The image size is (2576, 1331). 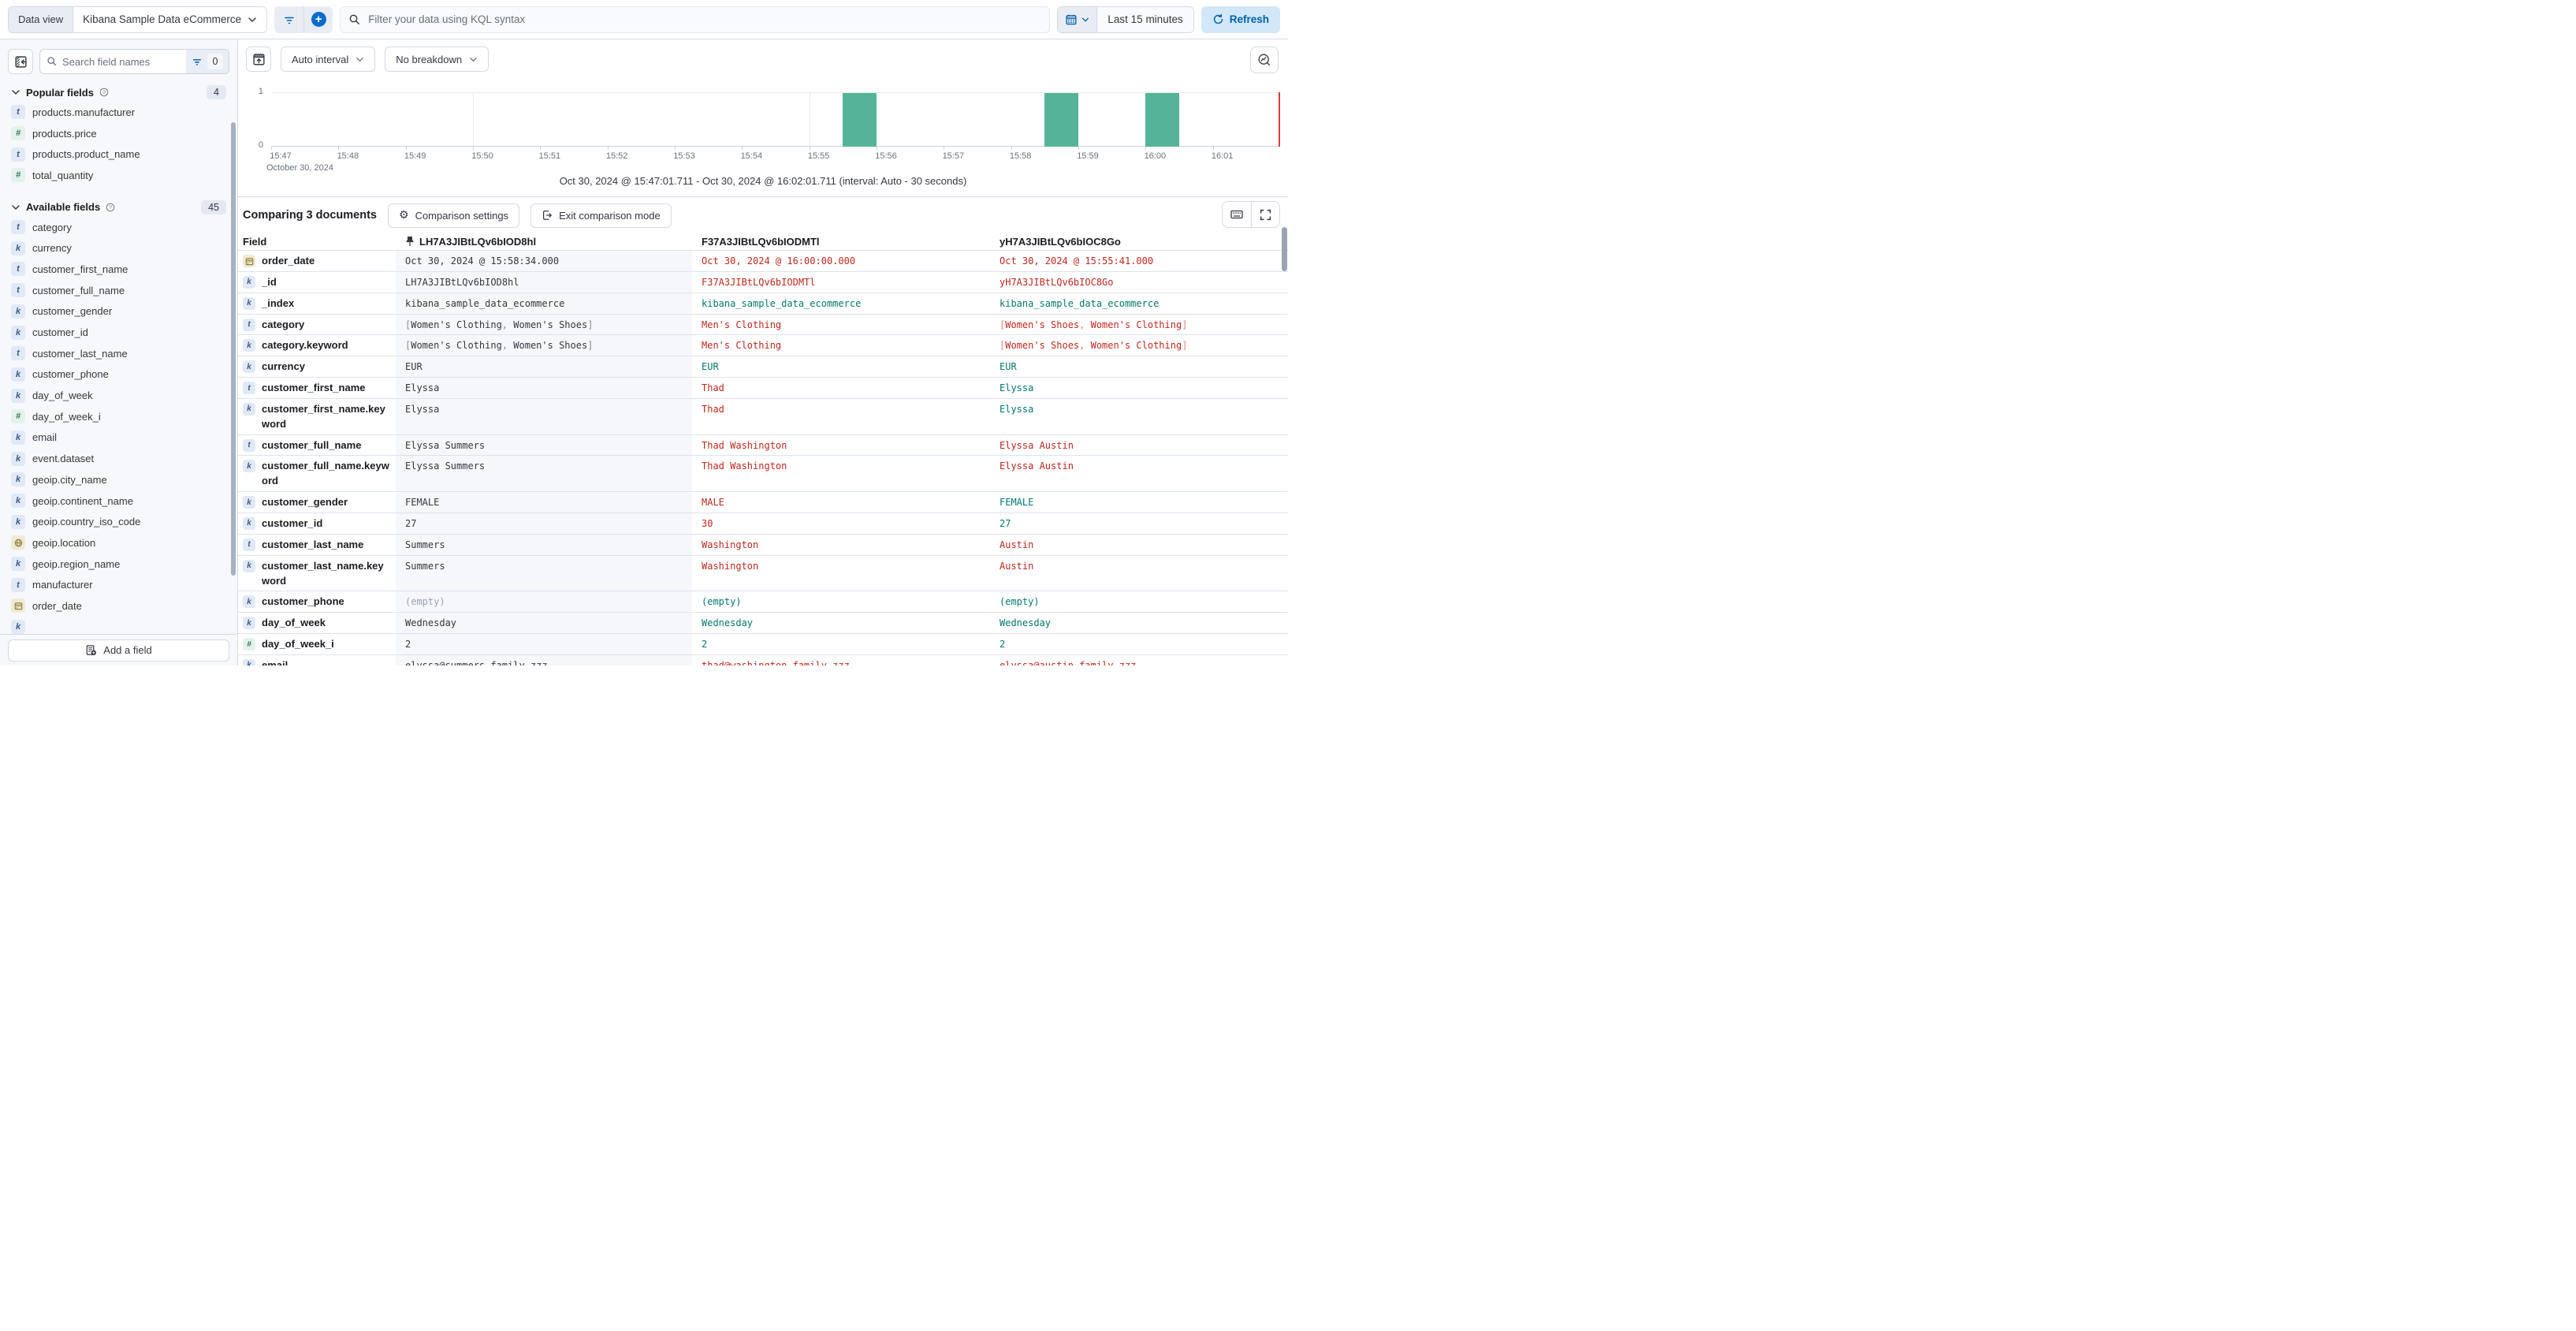 What do you see at coordinates (1145, 19) in the screenshot?
I see `time-range-value: Last 15 minutes` at bounding box center [1145, 19].